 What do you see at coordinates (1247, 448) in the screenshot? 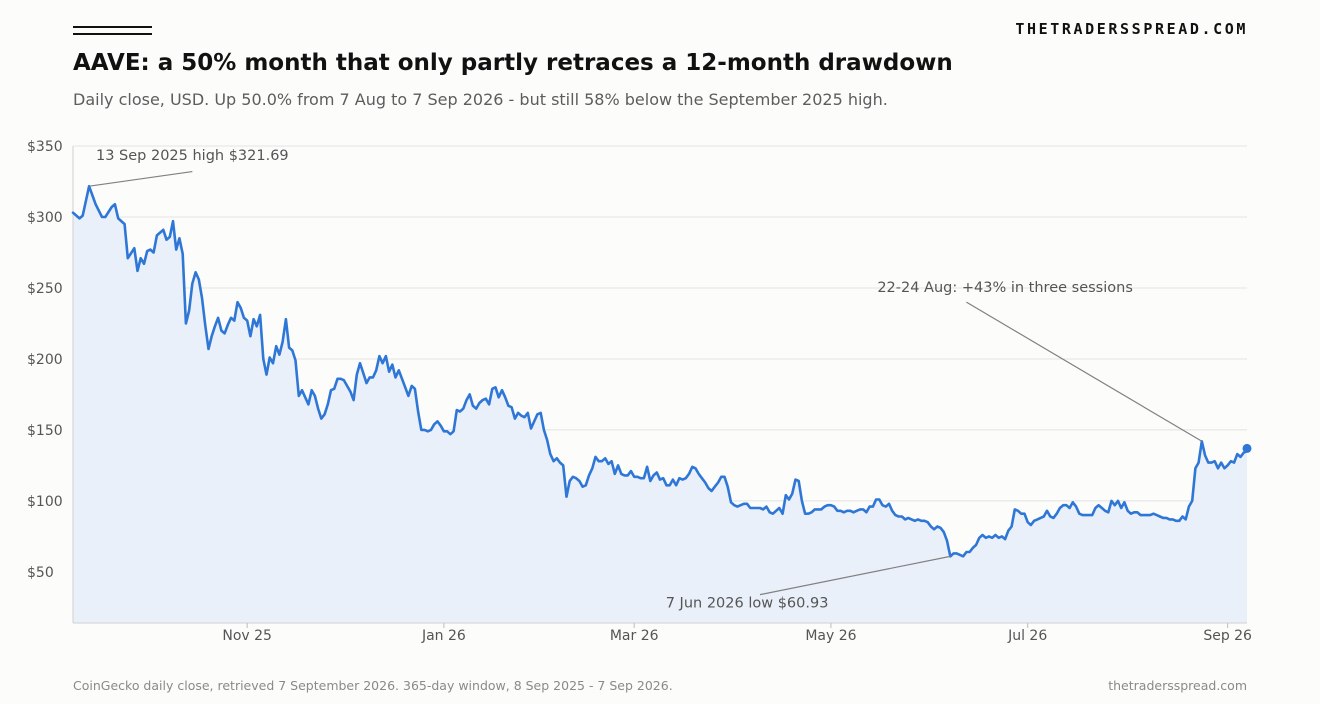
I see `last-close-marker` at bounding box center [1247, 448].